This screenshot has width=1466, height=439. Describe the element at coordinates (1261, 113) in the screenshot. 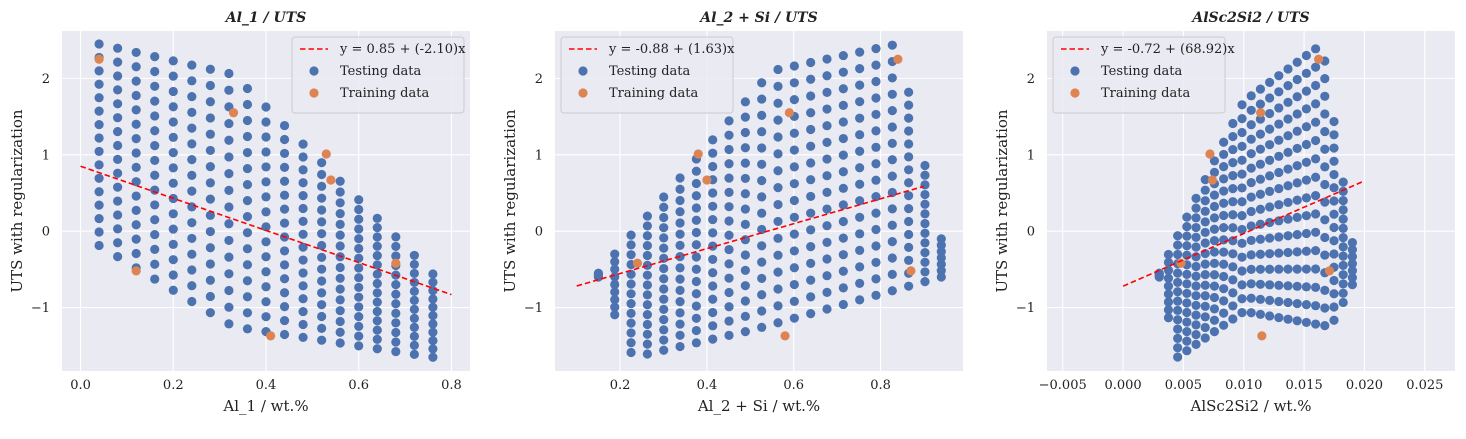

I see `training-point` at that location.